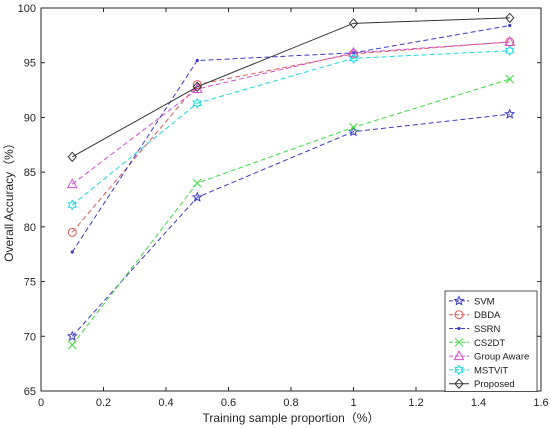 Image resolution: width=550 pixels, height=428 pixels. What do you see at coordinates (487, 315) in the screenshot?
I see `legend-label: DBDA` at bounding box center [487, 315].